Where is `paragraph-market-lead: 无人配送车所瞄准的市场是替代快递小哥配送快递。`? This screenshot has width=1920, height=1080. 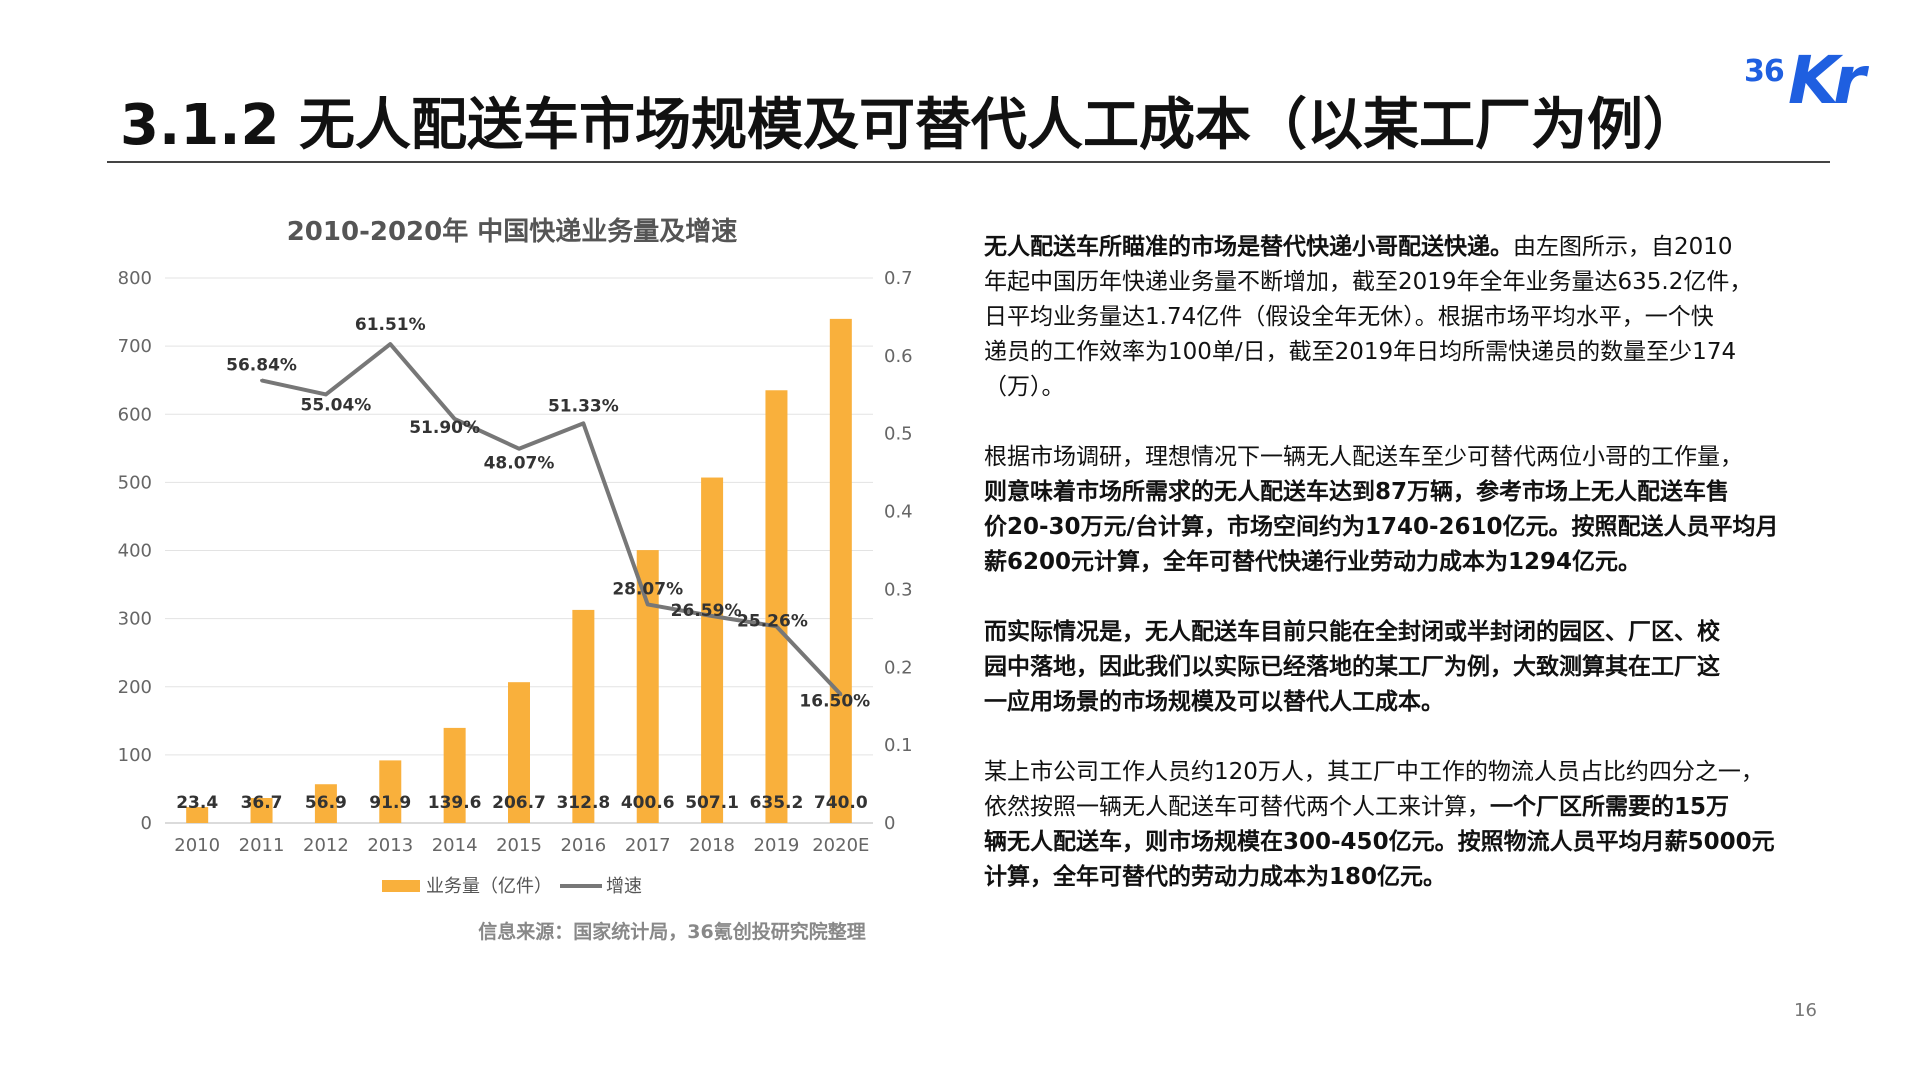
paragraph-market-lead: 无人配送车所瞄准的市场是替代快递小哥配送快递。 is located at coordinates (1248, 247).